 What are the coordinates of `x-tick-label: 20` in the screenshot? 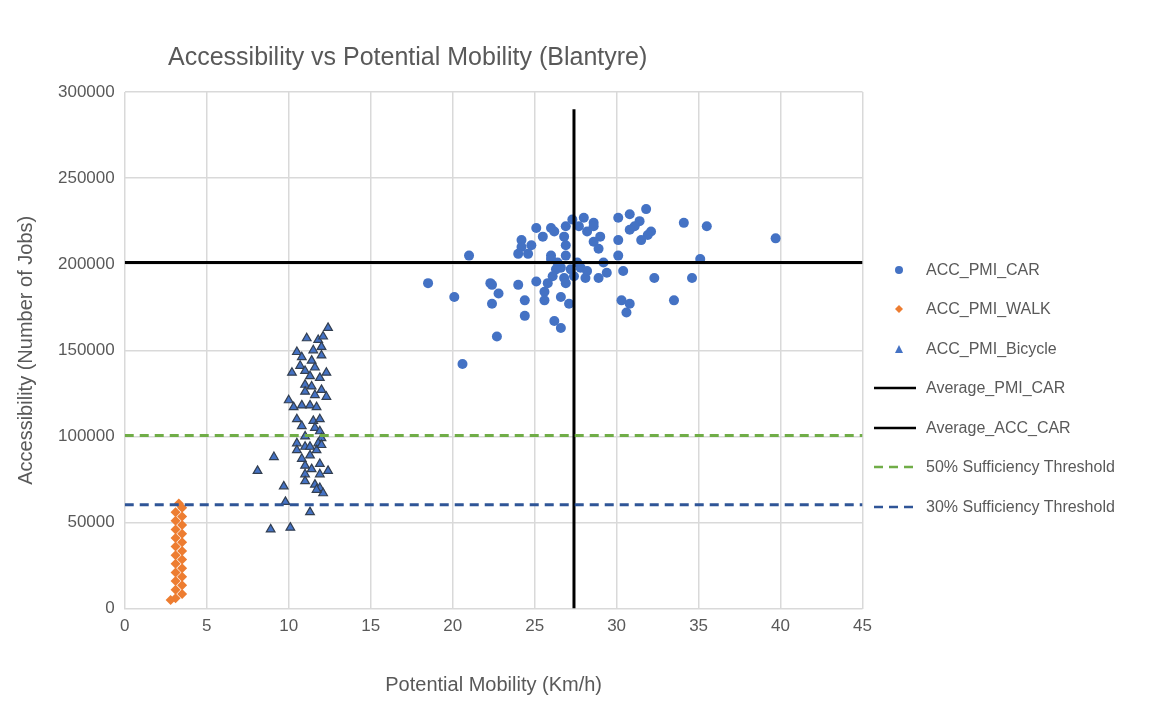 It's located at (453, 626).